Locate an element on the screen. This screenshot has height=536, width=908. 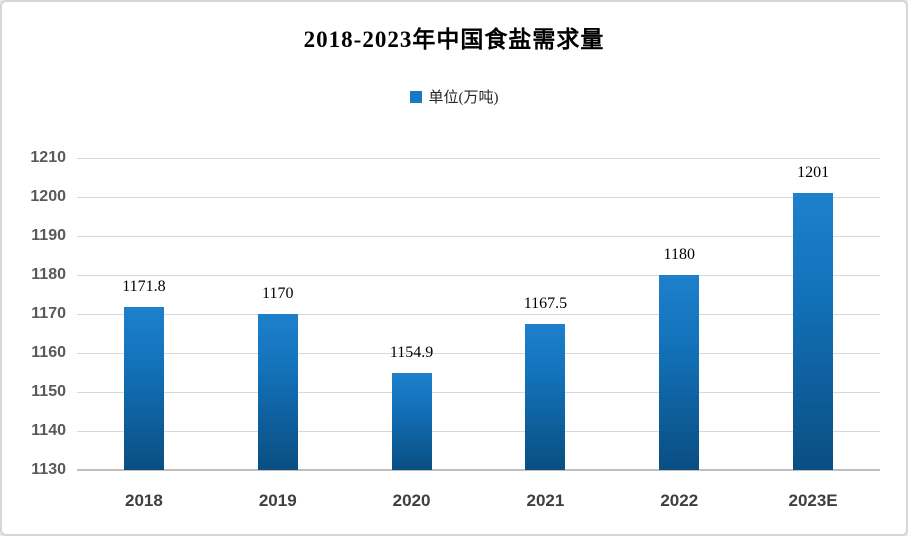
legend-label: 单位(万吨) is located at coordinates (463, 98).